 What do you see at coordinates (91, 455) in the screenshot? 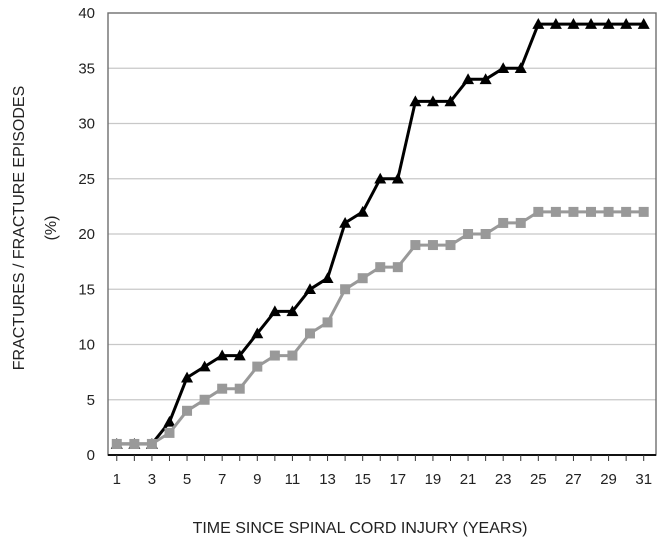
I see `y-tick-label-0: 0` at bounding box center [91, 455].